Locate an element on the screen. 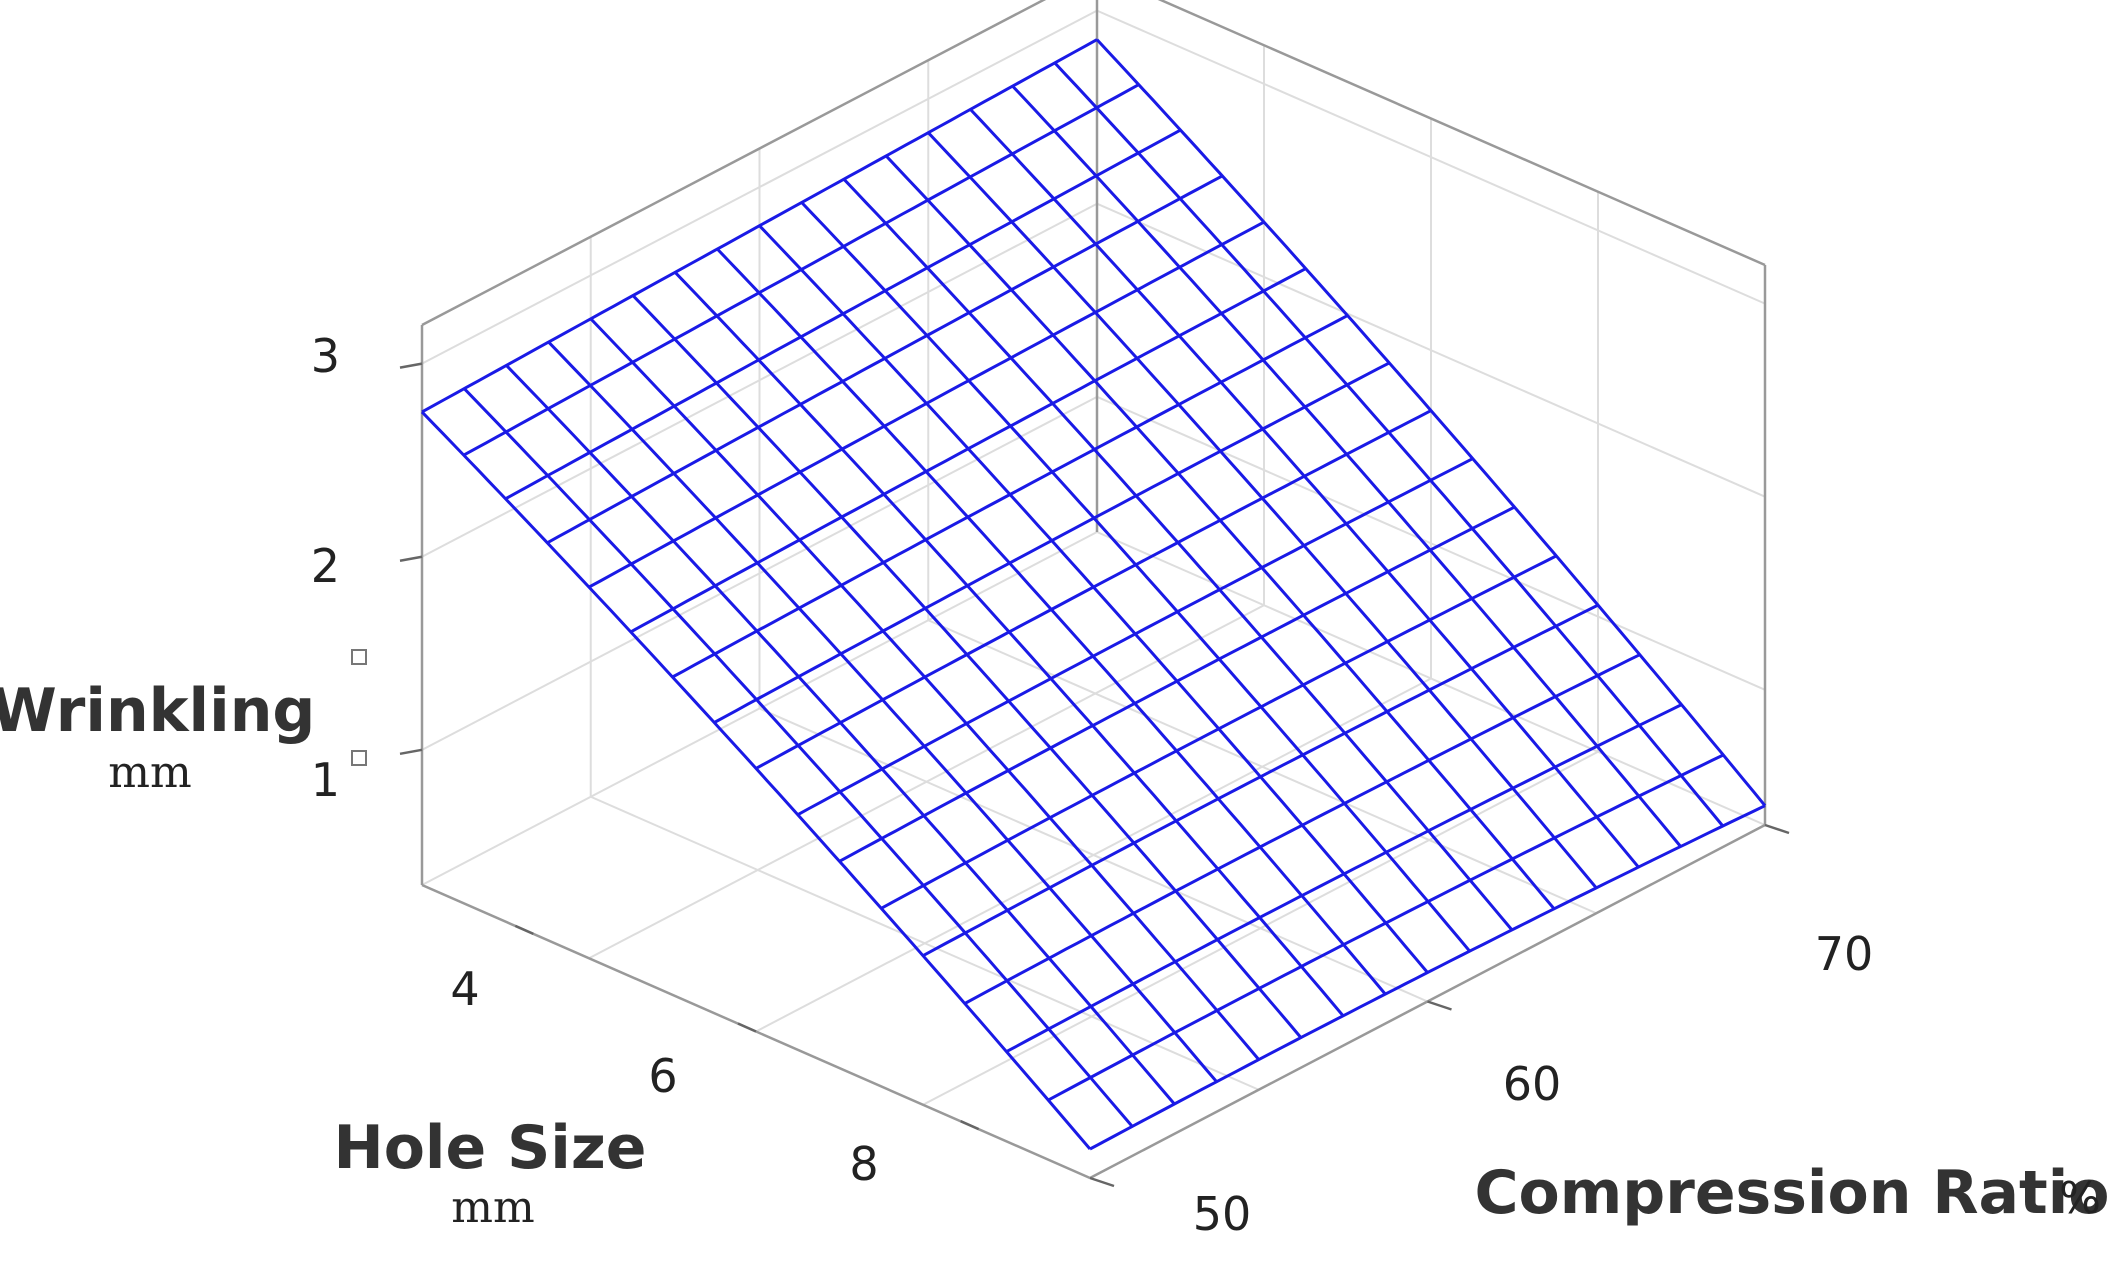 The image size is (2114, 1273). z-tick-label: 1 is located at coordinates (325, 780).